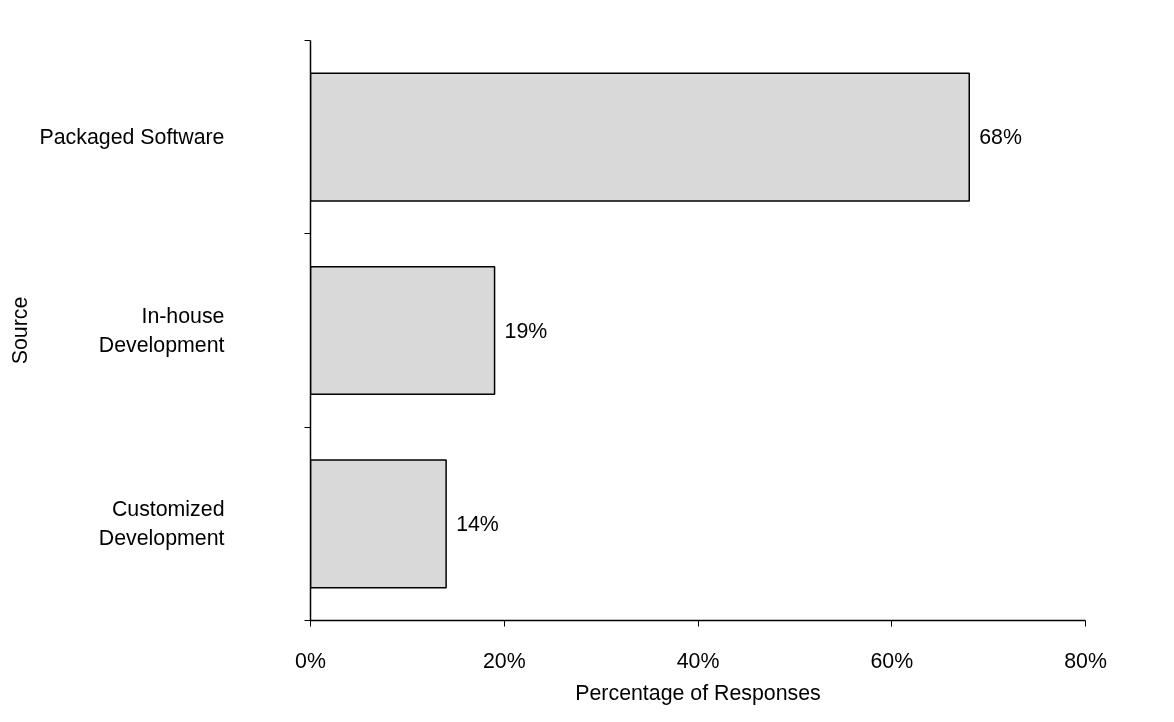  Describe the element at coordinates (526, 330) in the screenshot. I see `data-label: 19%` at that location.